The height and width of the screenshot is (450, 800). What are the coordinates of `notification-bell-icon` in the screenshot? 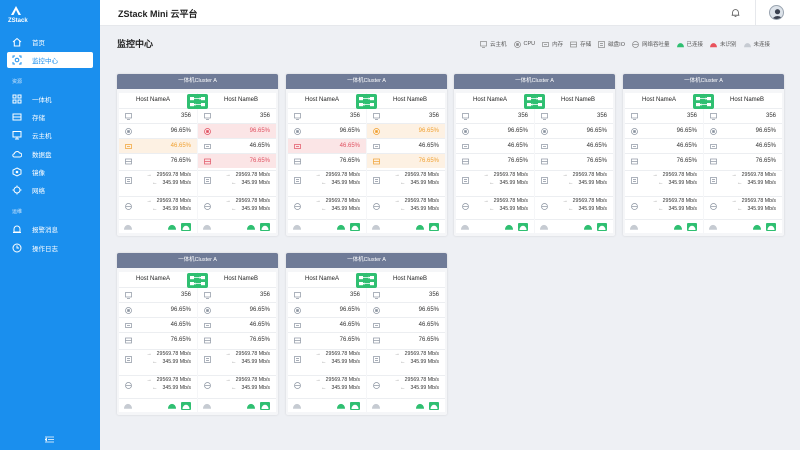 It's located at (735, 12).